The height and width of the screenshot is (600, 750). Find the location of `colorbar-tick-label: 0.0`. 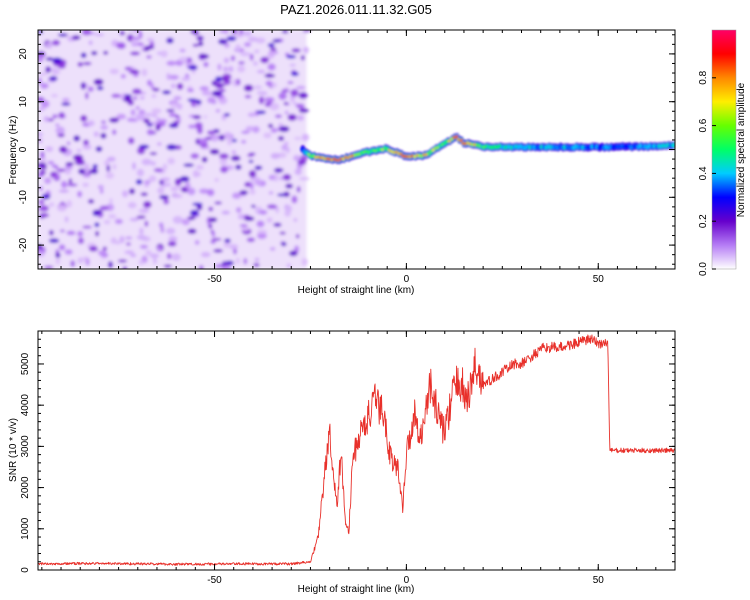

colorbar-tick-label: 0.0 is located at coordinates (703, 269).